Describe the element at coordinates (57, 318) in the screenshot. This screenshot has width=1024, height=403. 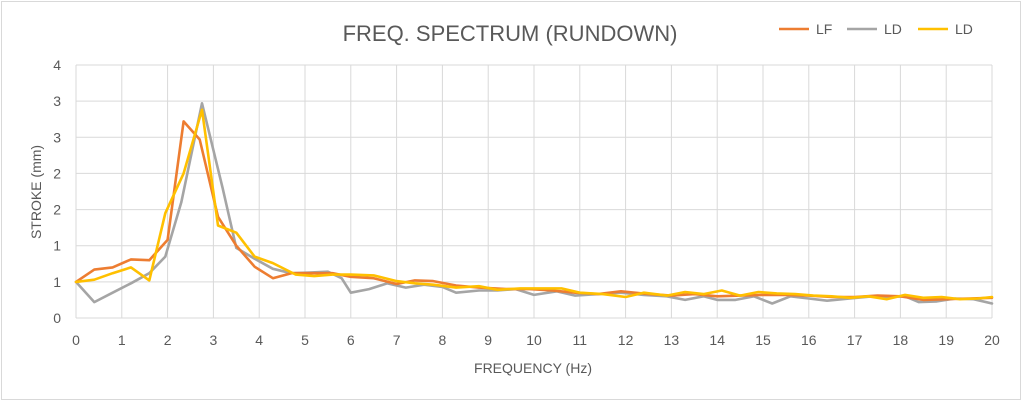
I see `y-tick-label: 0` at that location.